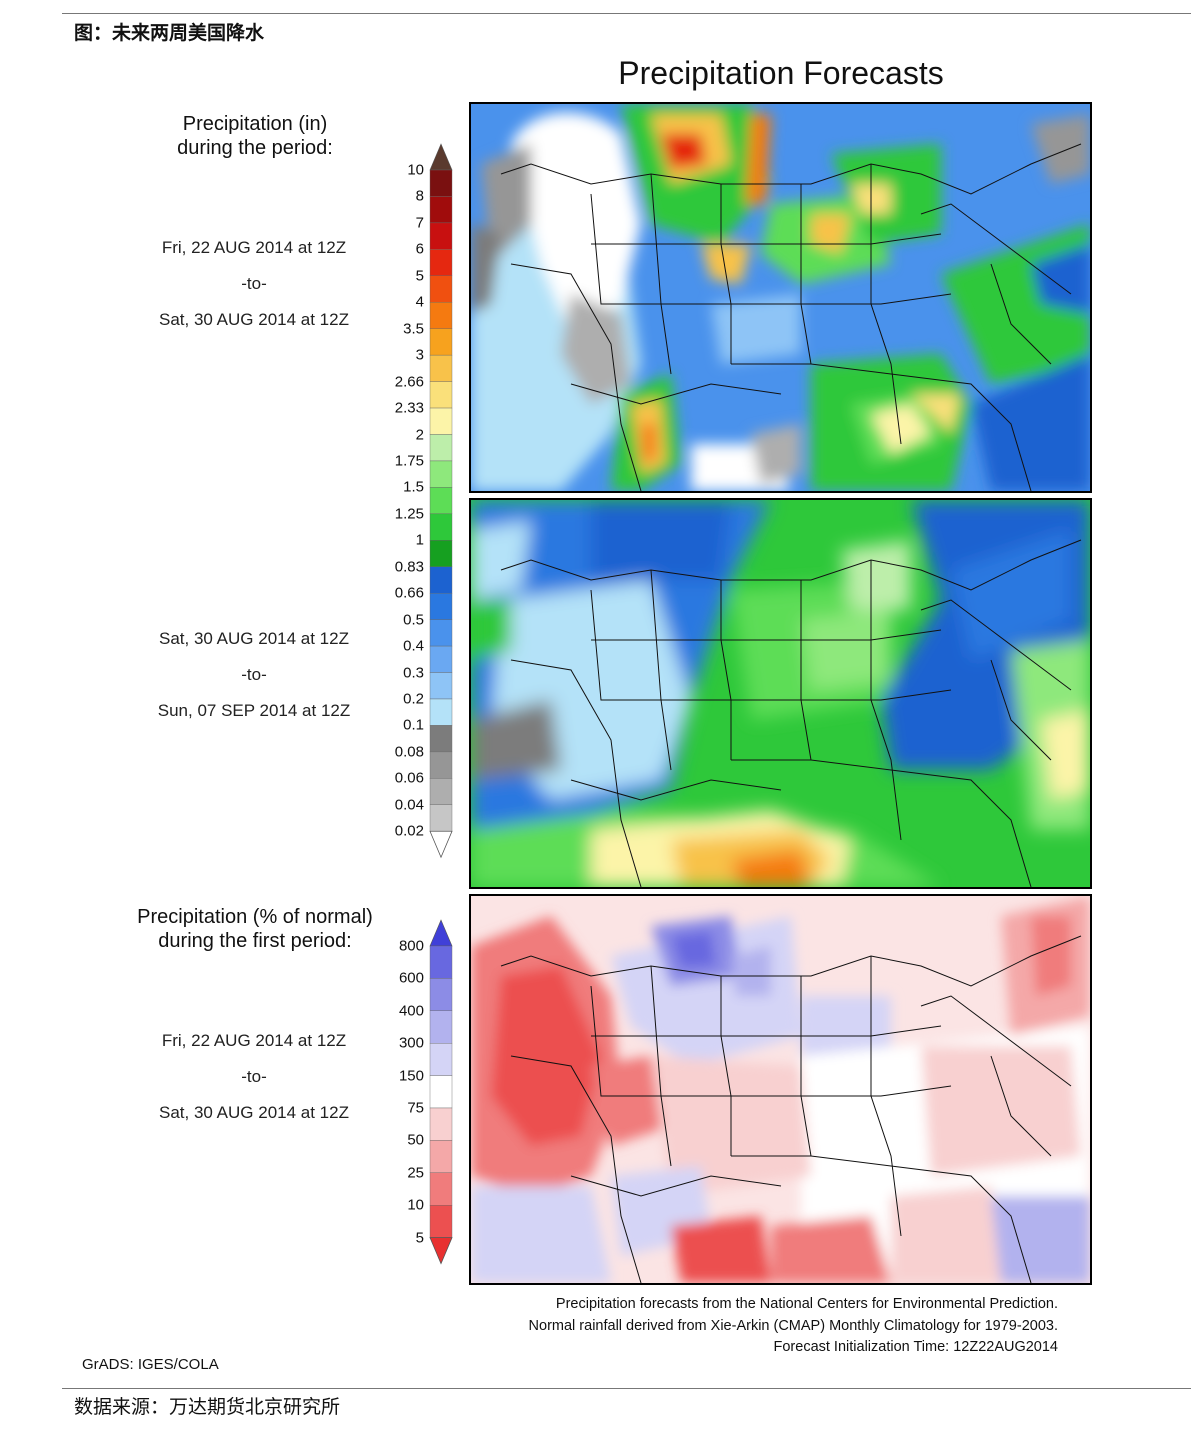 This screenshot has width=1191, height=1437. What do you see at coordinates (169, 33) in the screenshot?
I see `figure-caption: 图：未来两周美国降水` at bounding box center [169, 33].